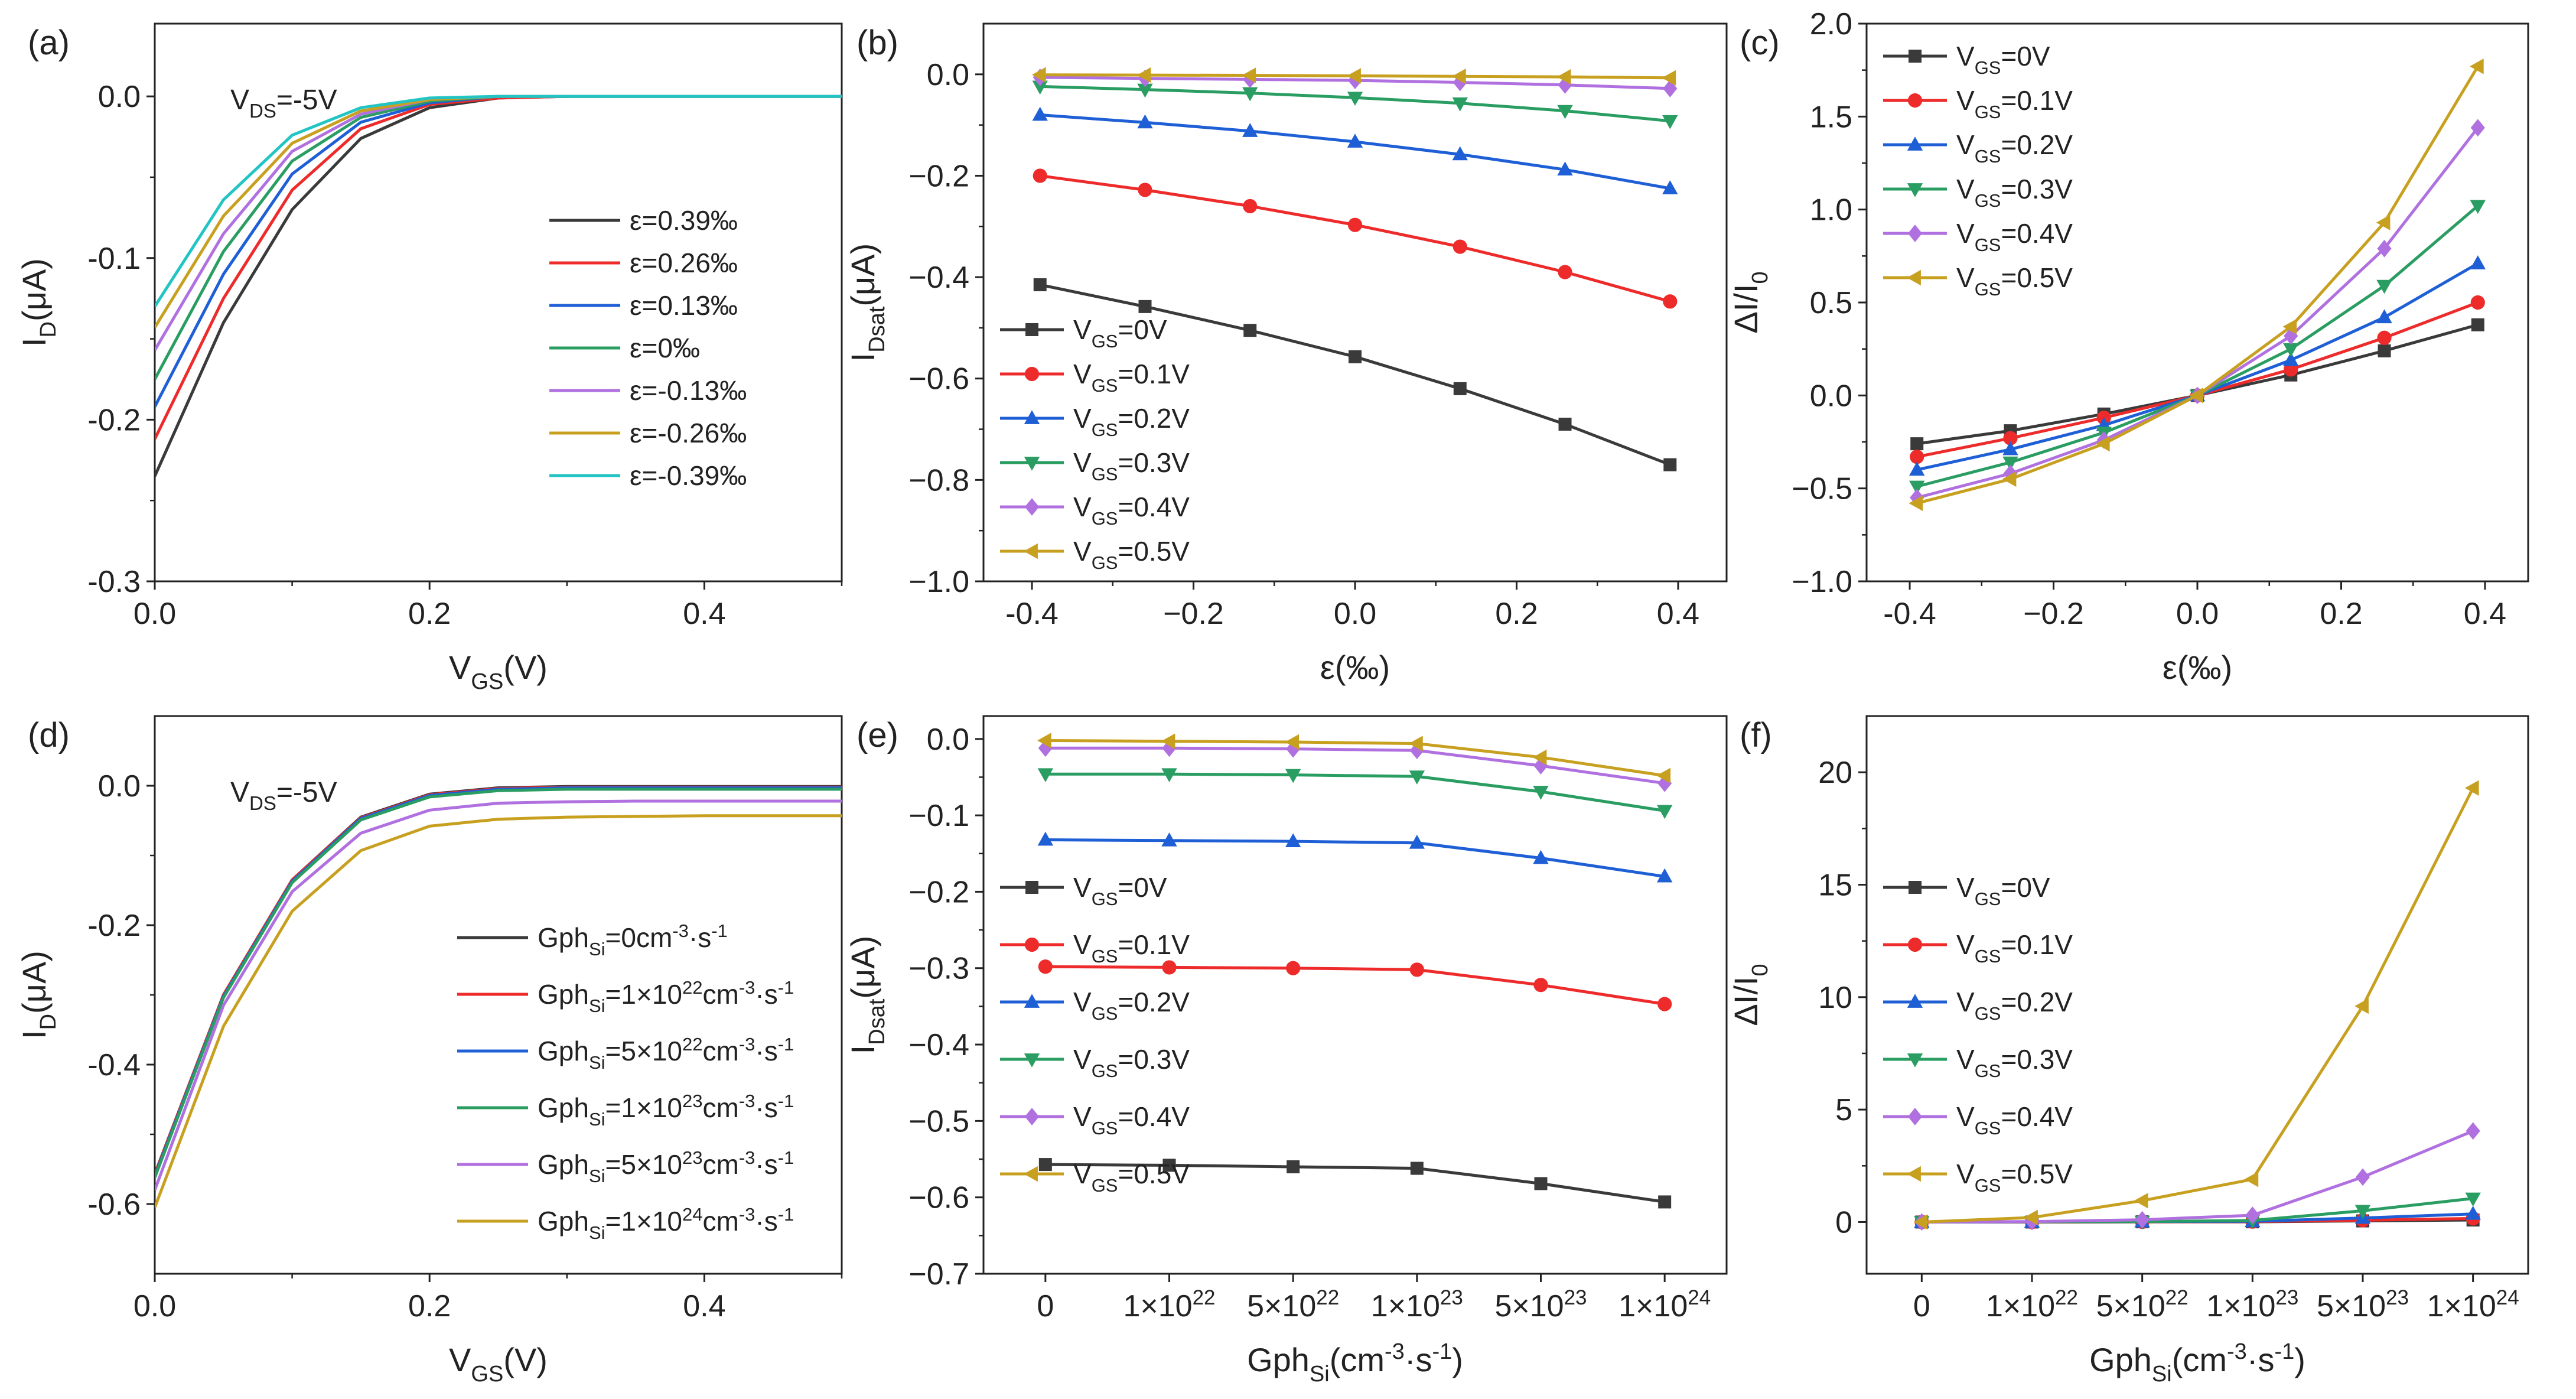  What do you see at coordinates (684, 306) in the screenshot?
I see `panel-a-legend-label: ε=0.13‰` at bounding box center [684, 306].